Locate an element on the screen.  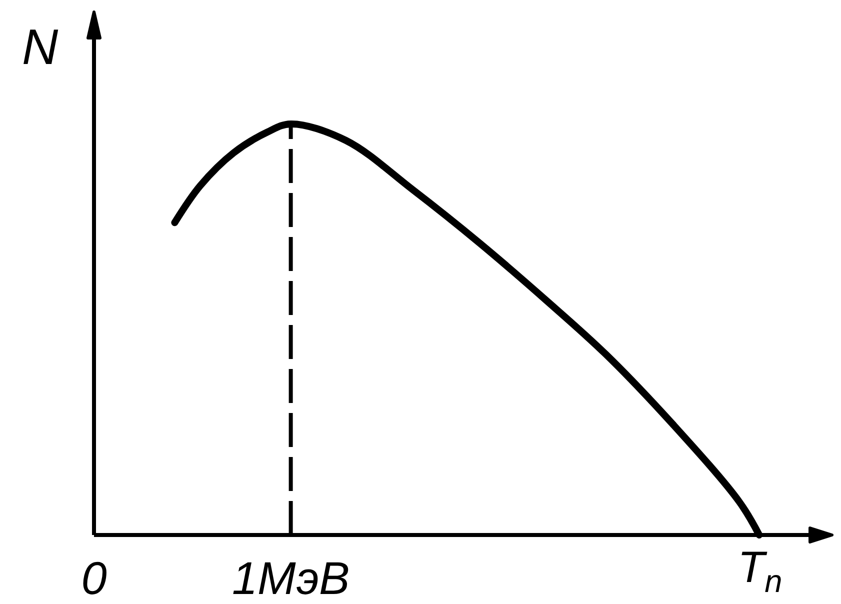
x-axis-title: T$_{n}$ is located at coordinates (760, 571).